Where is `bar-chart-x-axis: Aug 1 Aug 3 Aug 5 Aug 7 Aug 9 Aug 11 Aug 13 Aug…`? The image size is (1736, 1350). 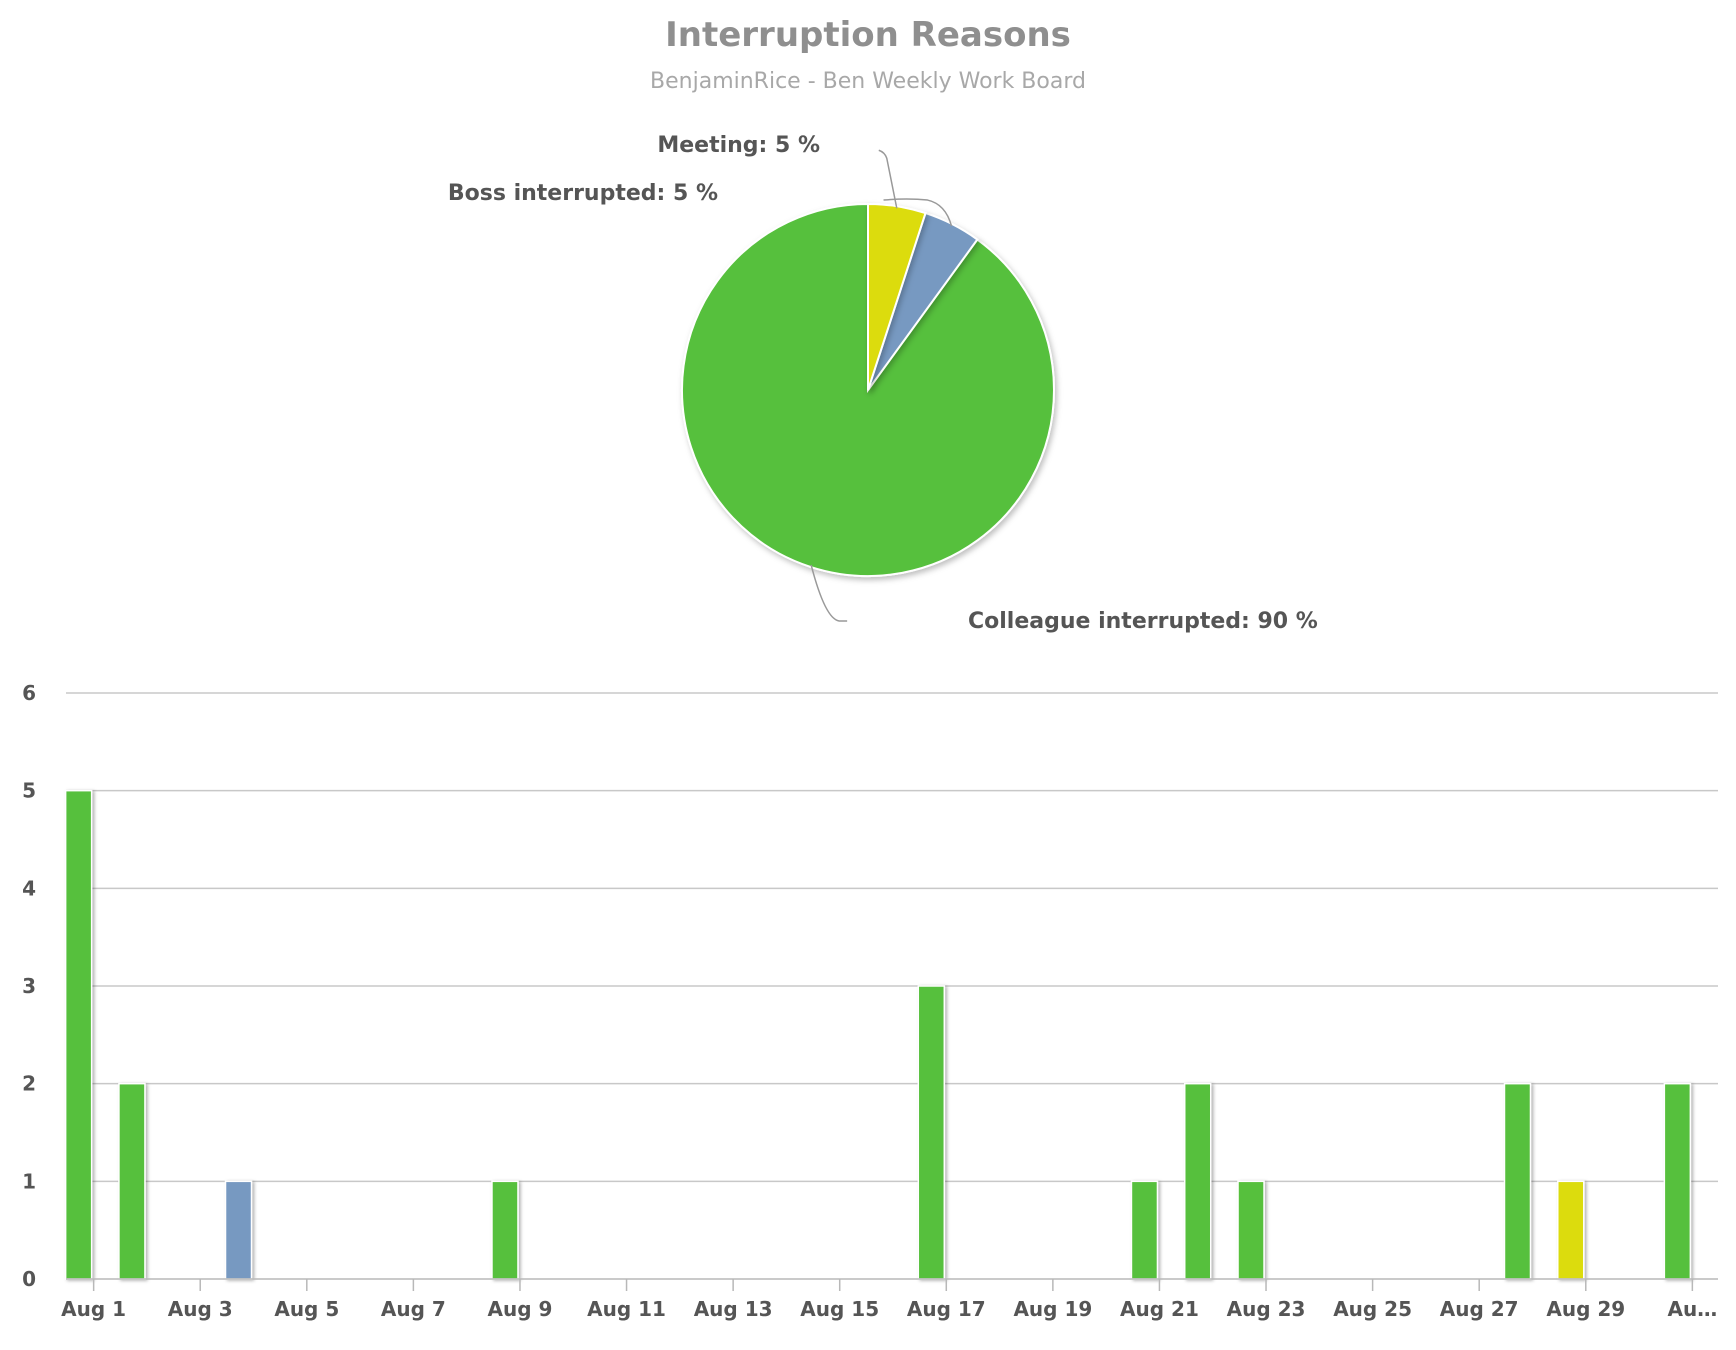
bar-chart-x-axis: Aug 1 Aug 3 Aug 5 Aug 7 Aug 9 Aug 11 Aug 13 Aug… is located at coordinates (889, 1299).